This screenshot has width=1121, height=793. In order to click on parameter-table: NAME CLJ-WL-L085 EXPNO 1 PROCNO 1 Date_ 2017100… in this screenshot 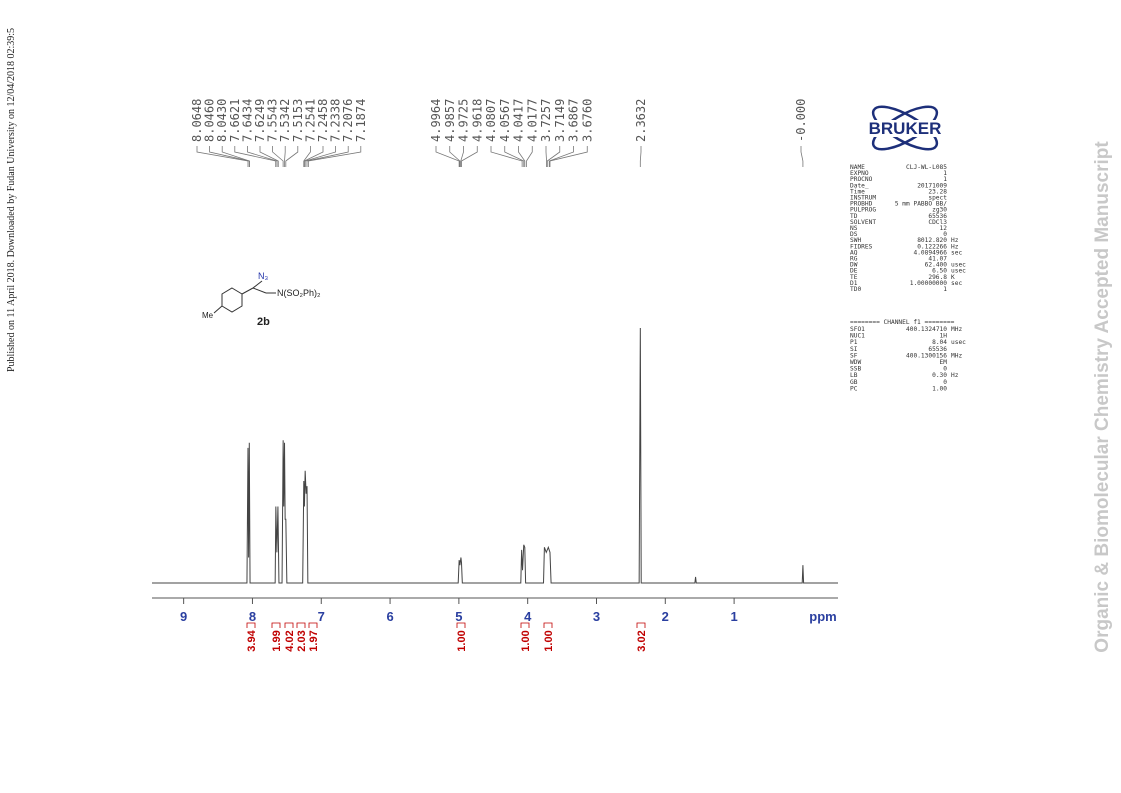, I will do `click(908, 278)`.